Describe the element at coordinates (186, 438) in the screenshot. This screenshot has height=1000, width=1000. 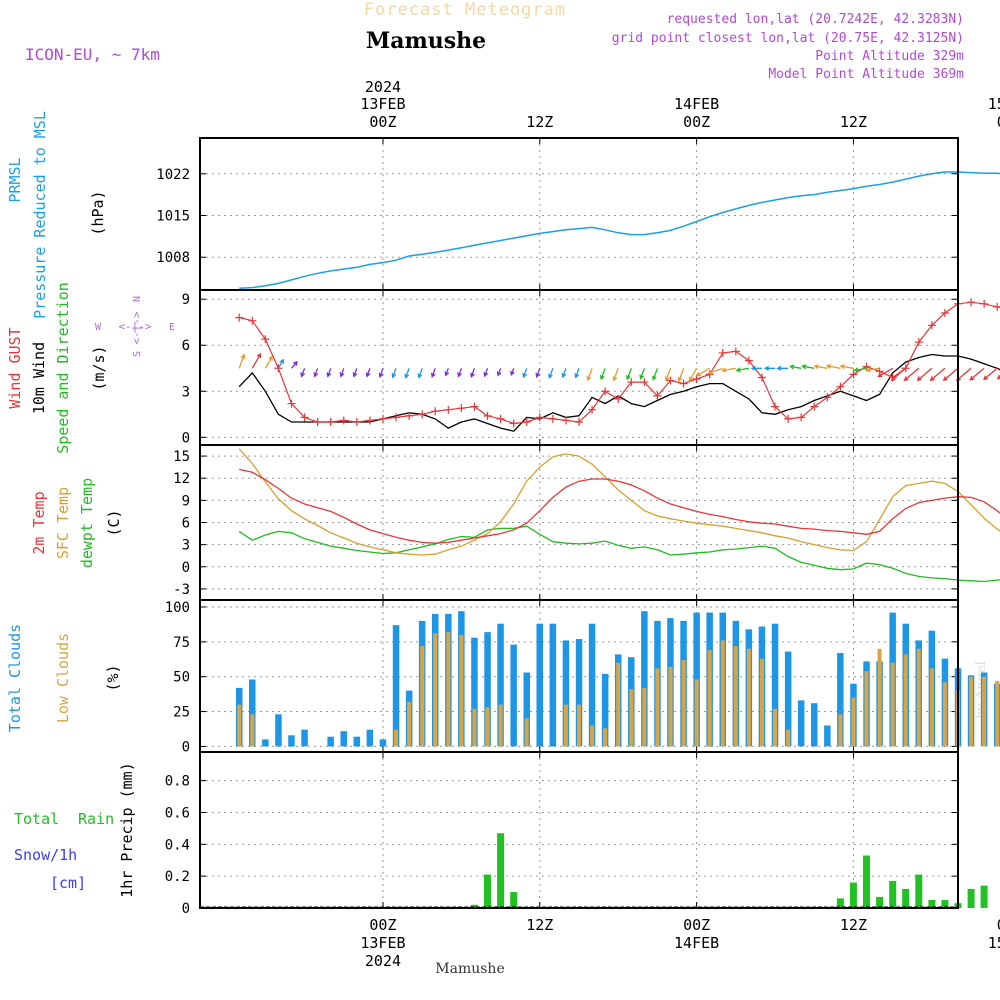
I see `wind-ytick-label: 0` at that location.